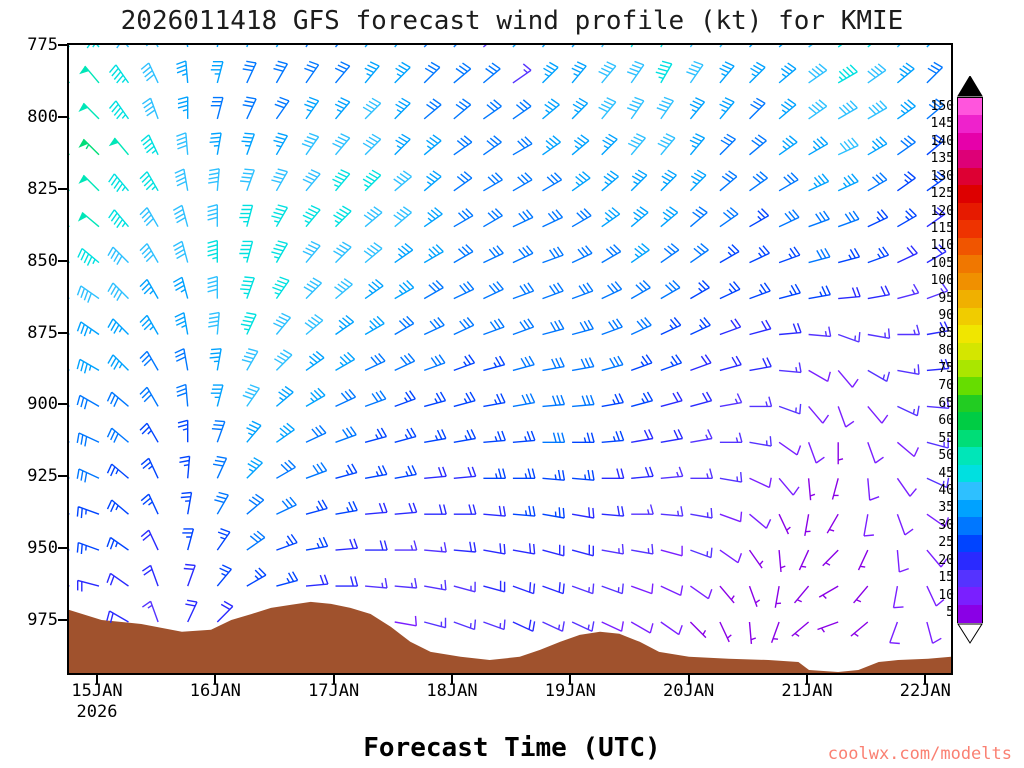  What do you see at coordinates (950, 613) in the screenshot?
I see `colorbar-tick-label: 5` at bounding box center [950, 613].